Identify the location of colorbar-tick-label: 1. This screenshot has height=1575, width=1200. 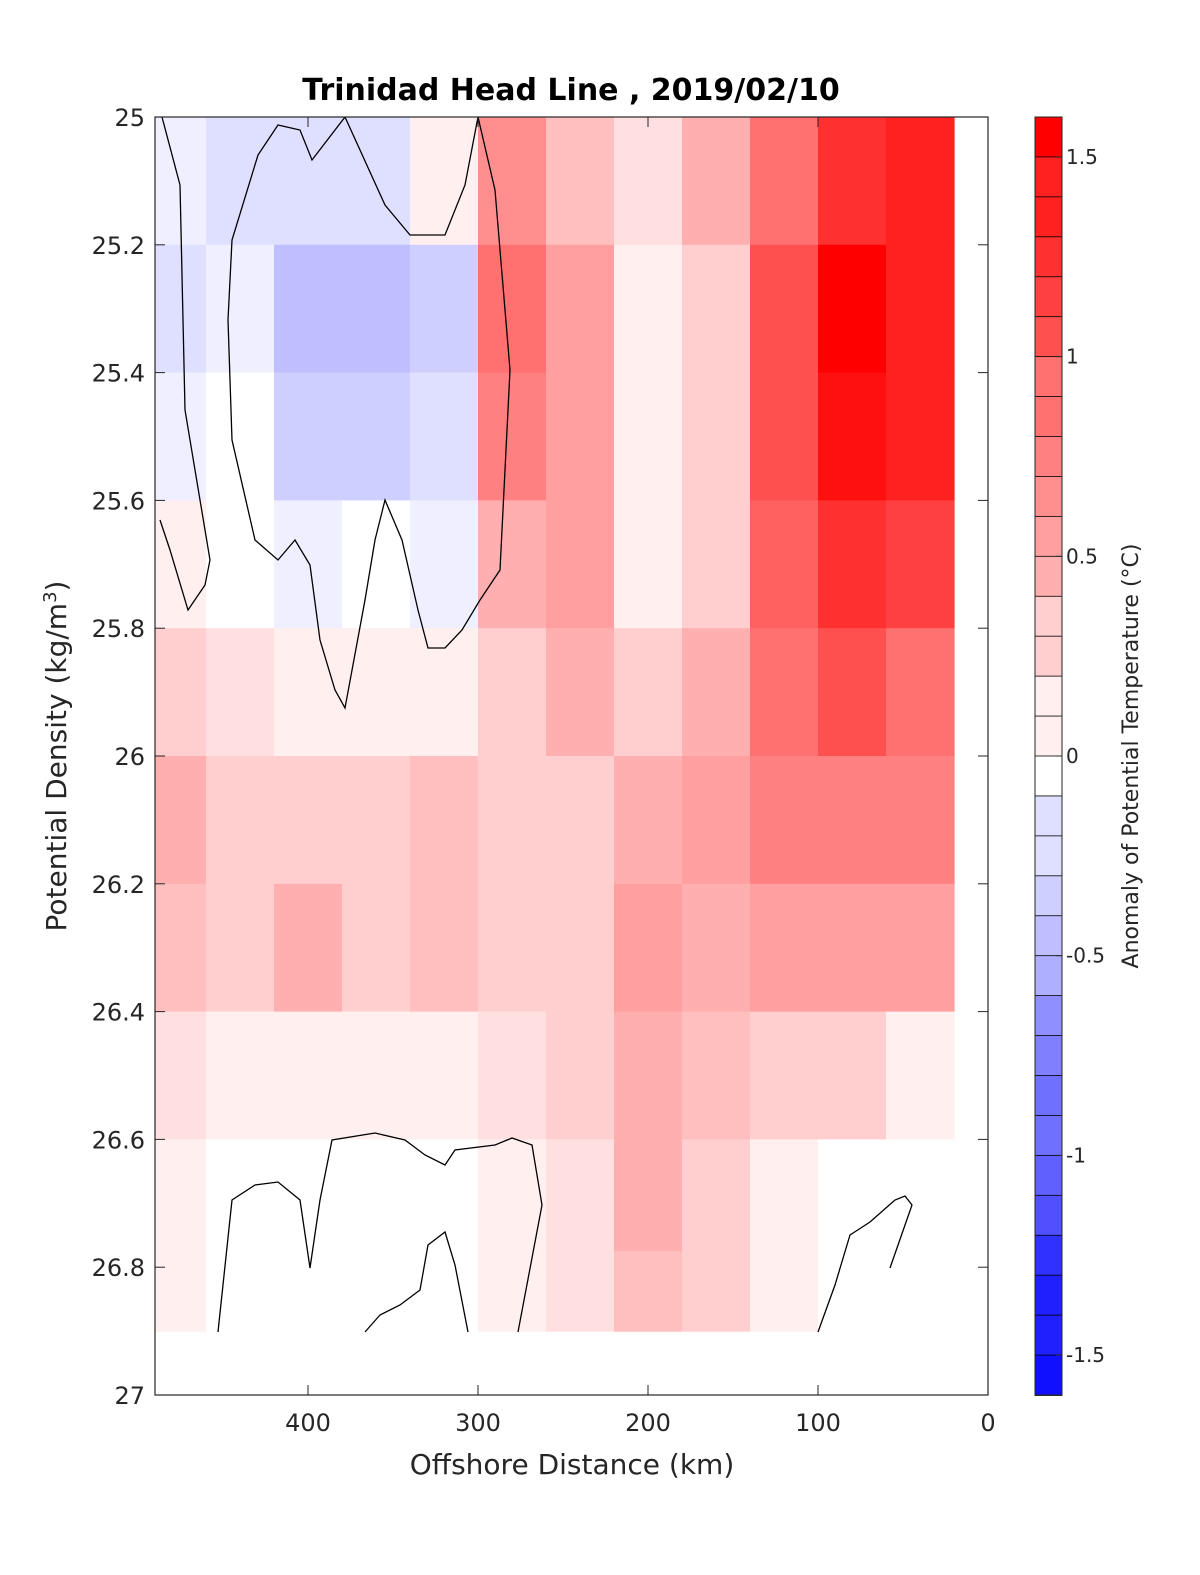
(1072, 357).